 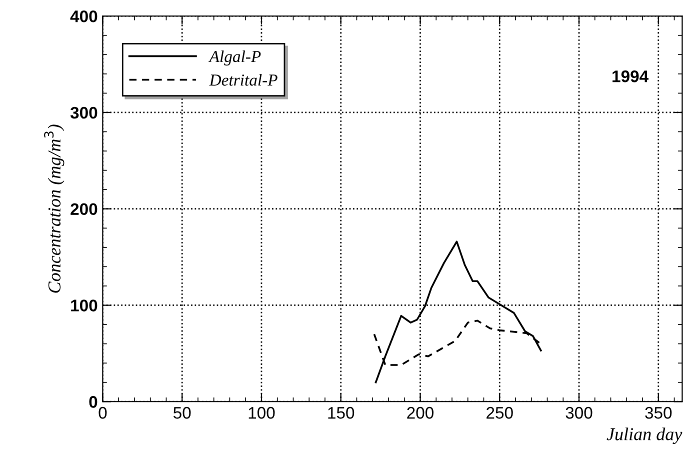 I want to click on y-tick-label: 300, so click(x=84, y=112).